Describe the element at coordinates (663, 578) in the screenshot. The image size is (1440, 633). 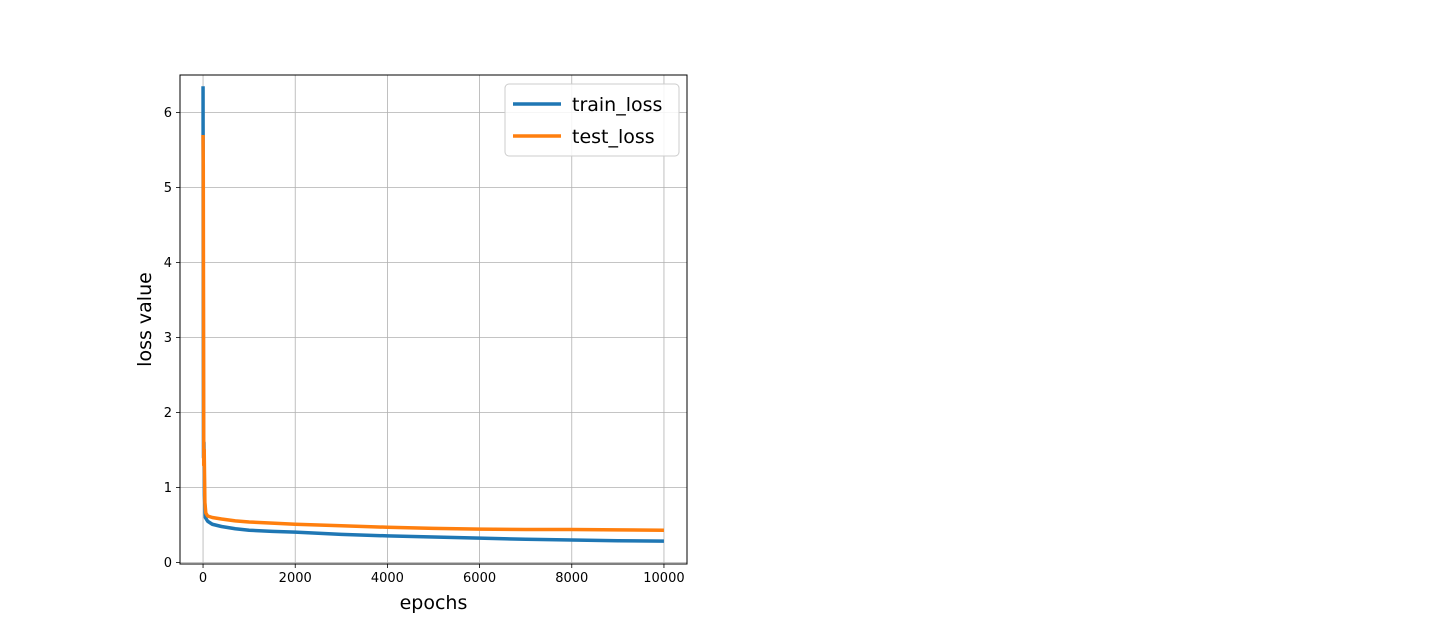
I see `x-tick-label: 10000` at that location.